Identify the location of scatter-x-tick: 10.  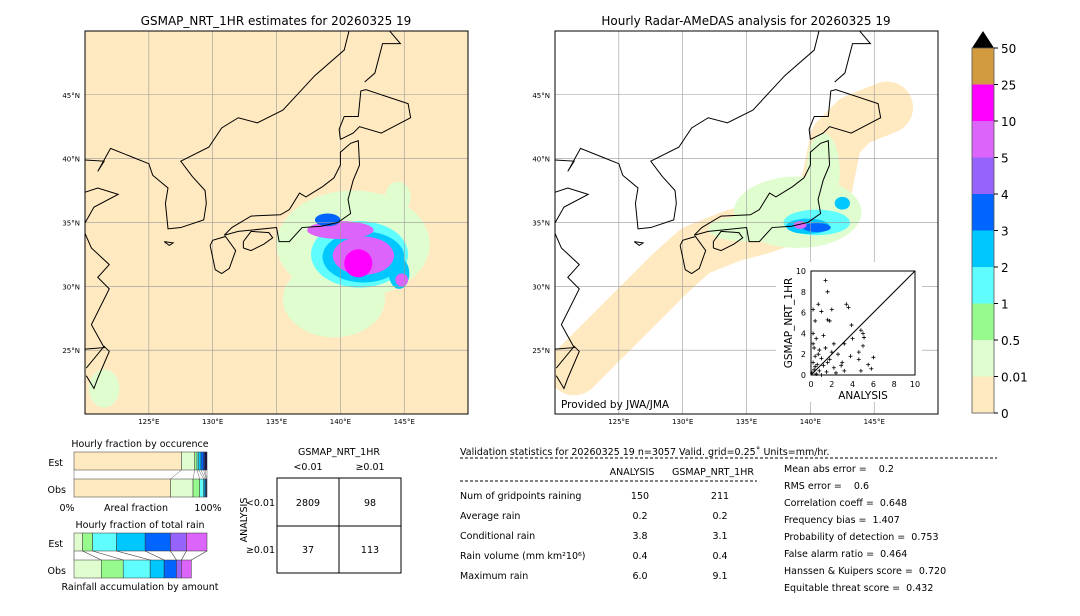
(915, 384).